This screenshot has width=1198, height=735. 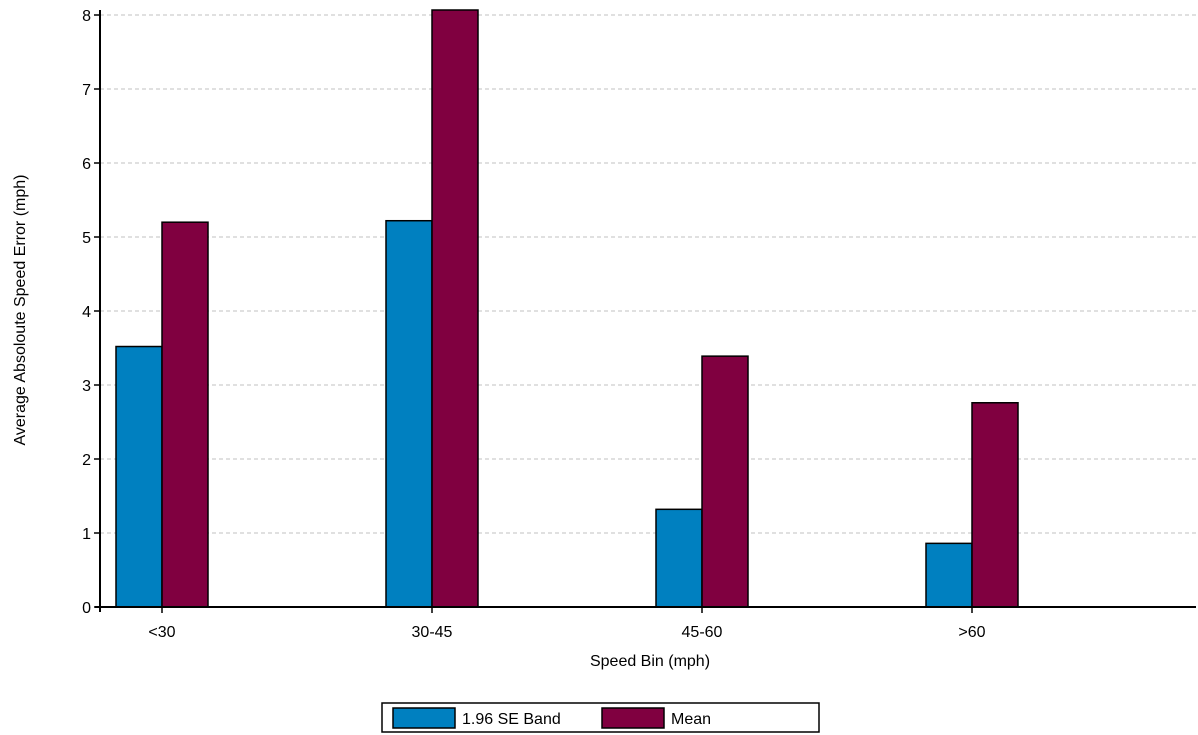 I want to click on x-tick-label: >60, so click(x=971, y=632).